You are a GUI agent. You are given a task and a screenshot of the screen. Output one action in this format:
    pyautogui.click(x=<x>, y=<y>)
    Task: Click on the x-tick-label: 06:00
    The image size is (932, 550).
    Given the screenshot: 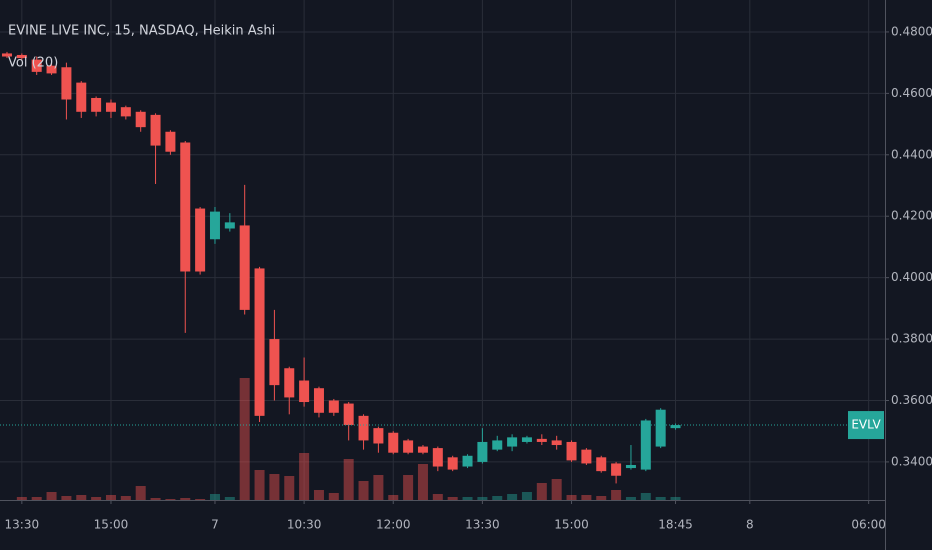 What is the action you would take?
    pyautogui.click(x=868, y=525)
    